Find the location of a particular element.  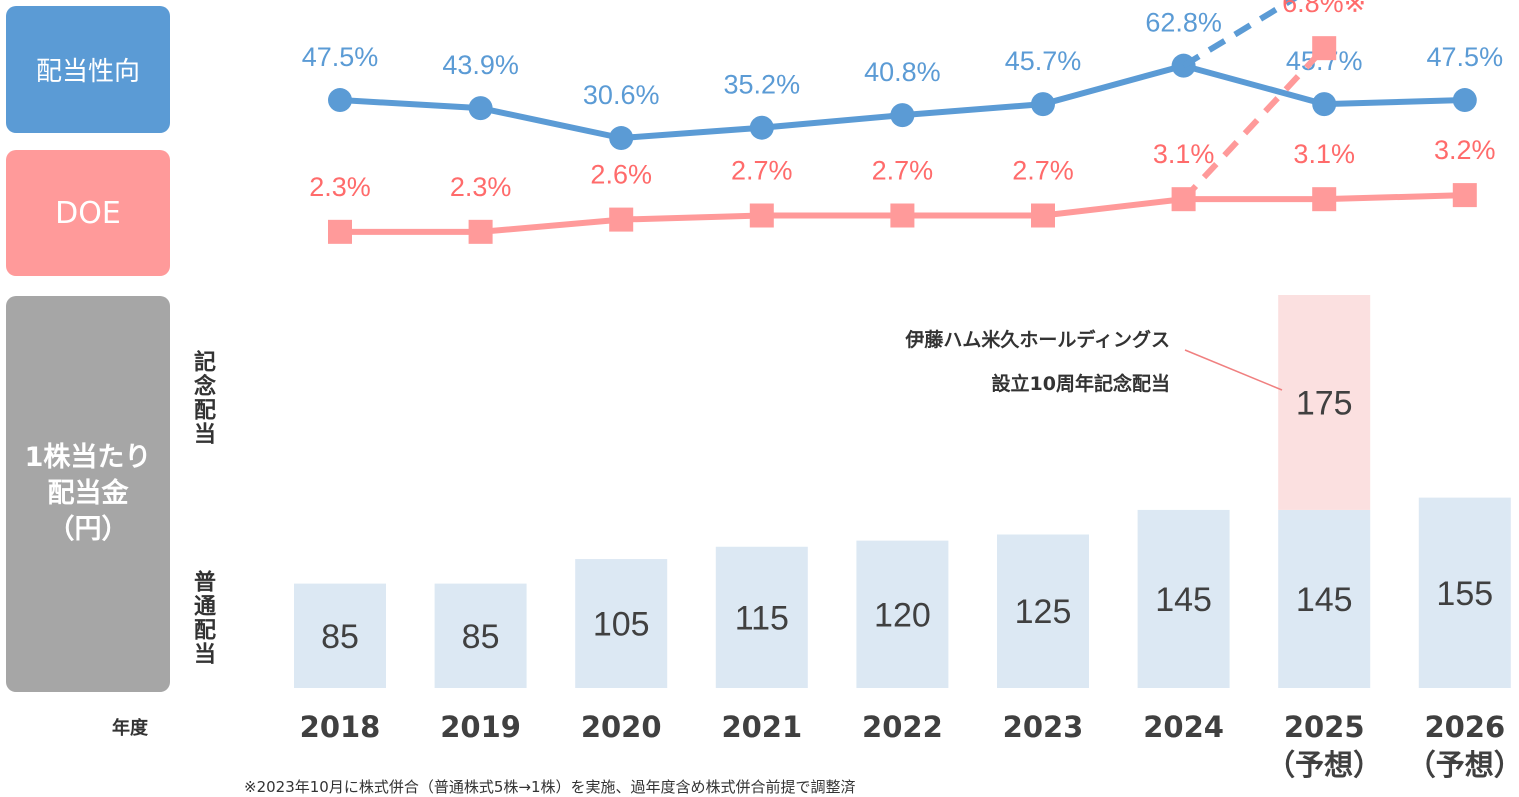

legend-regular: 普通配当 is located at coordinates (202, 618).